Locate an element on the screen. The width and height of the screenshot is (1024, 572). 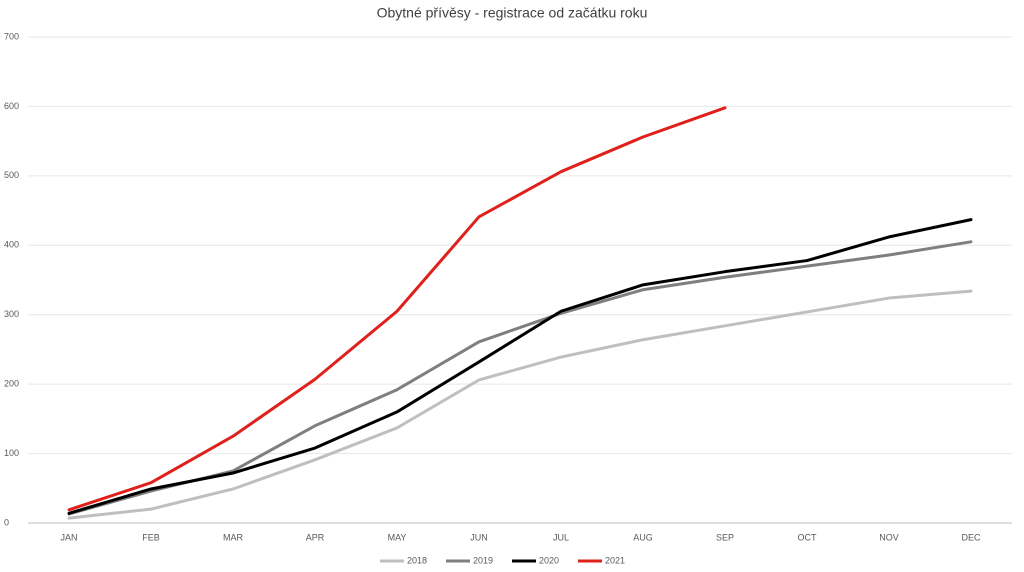
legend-label: 2021 is located at coordinates (615, 560).